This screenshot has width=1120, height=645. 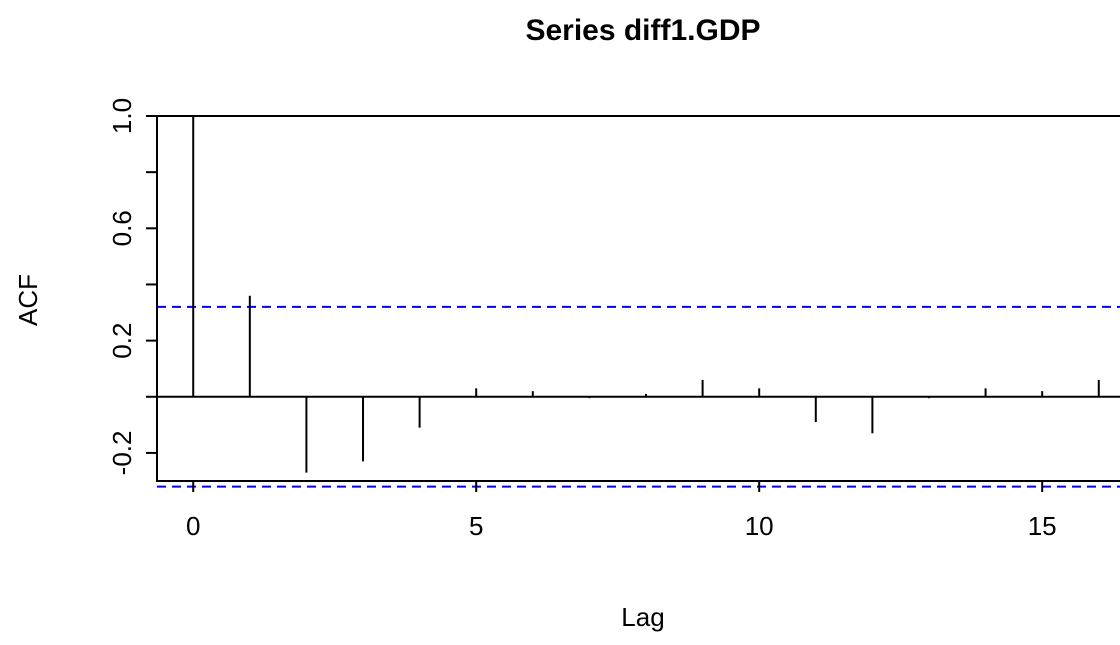 I want to click on y-tick-label: 0.6, so click(x=122, y=228).